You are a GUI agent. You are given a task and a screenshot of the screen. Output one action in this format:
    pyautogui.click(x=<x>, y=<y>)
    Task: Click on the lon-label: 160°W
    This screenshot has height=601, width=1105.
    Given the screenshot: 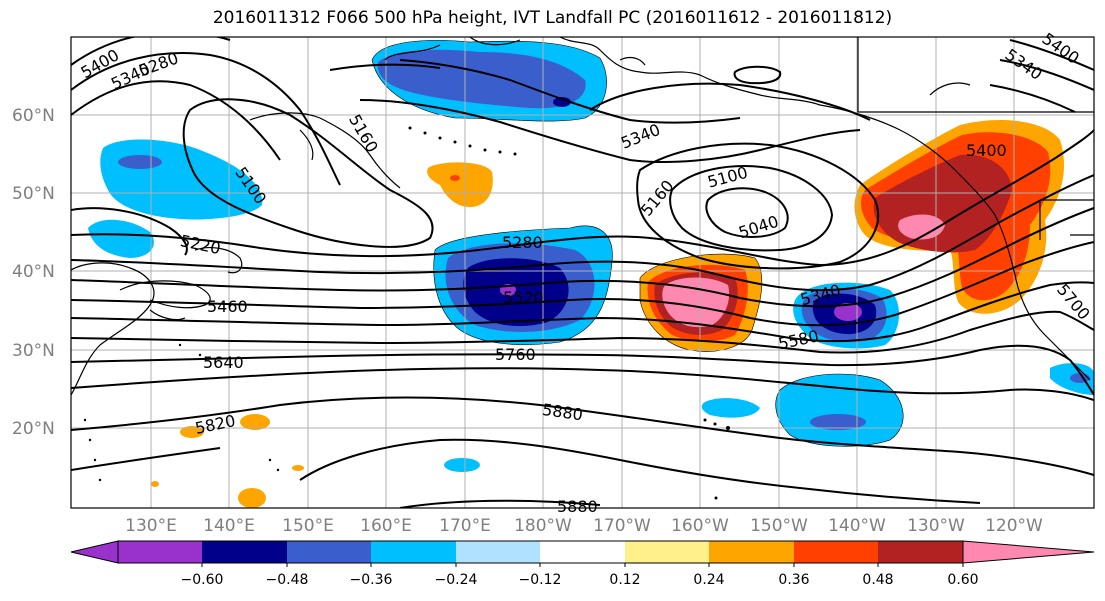 What is the action you would take?
    pyautogui.click(x=700, y=526)
    